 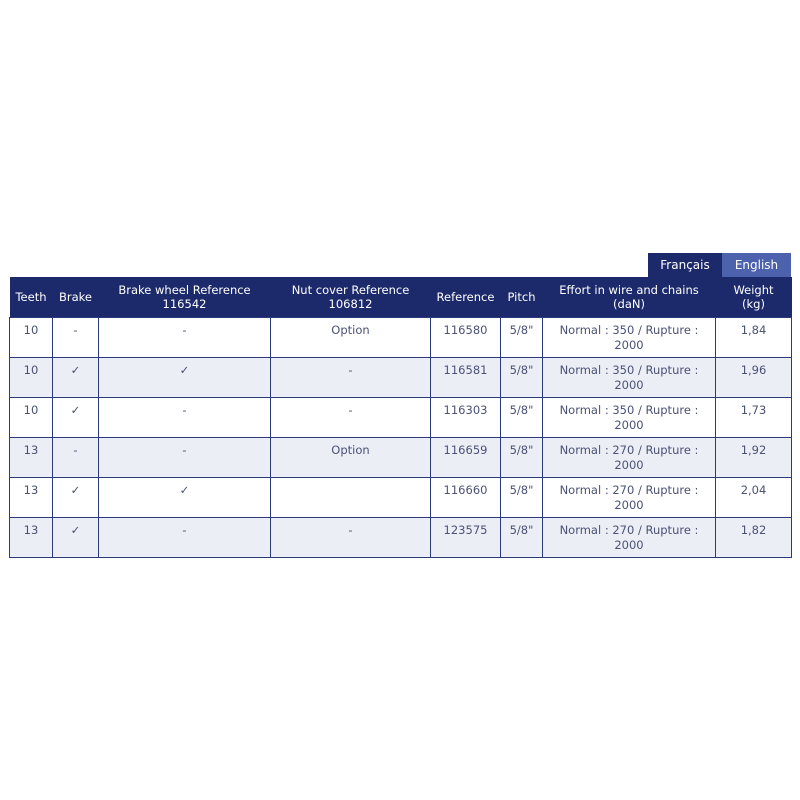 I want to click on header-label: Reference, so click(x=465, y=297).